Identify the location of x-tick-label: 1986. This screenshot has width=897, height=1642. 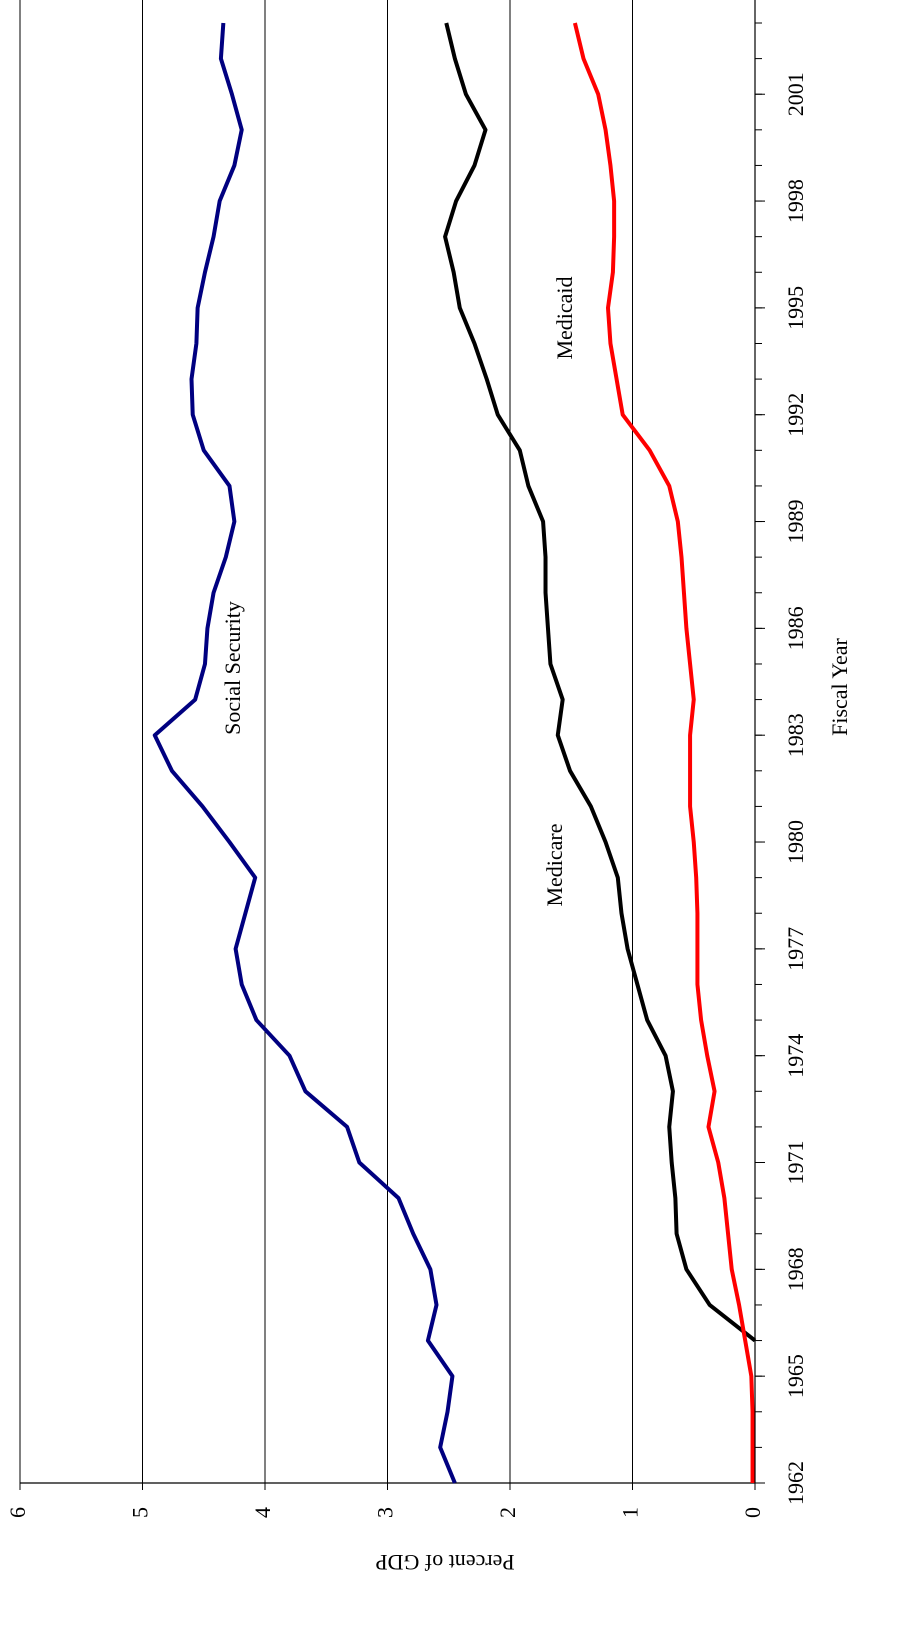
(795, 628).